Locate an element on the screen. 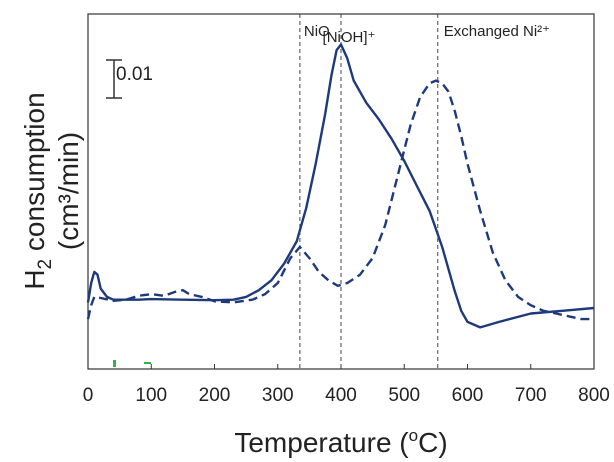 This screenshot has height=462, width=614. x-tick-label: 600 is located at coordinates (468, 395).